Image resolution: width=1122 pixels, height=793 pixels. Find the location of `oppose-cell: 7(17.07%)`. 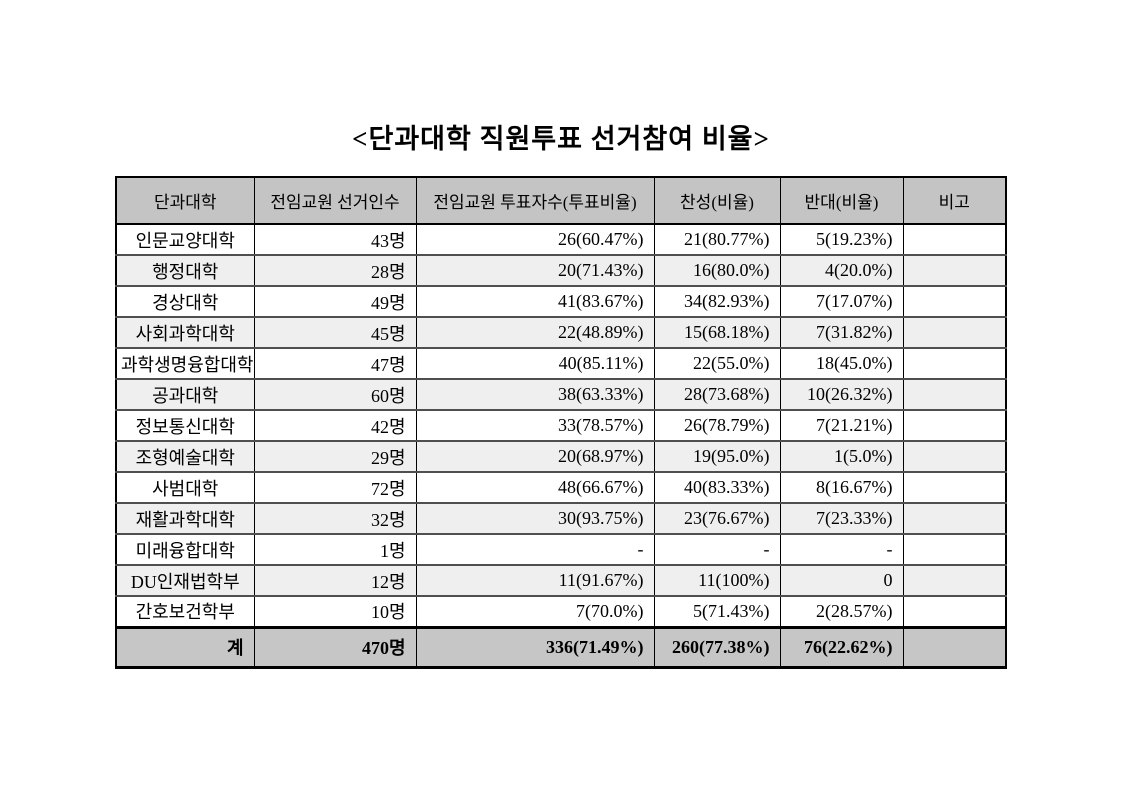

oppose-cell: 7(17.07%) is located at coordinates (841, 301).